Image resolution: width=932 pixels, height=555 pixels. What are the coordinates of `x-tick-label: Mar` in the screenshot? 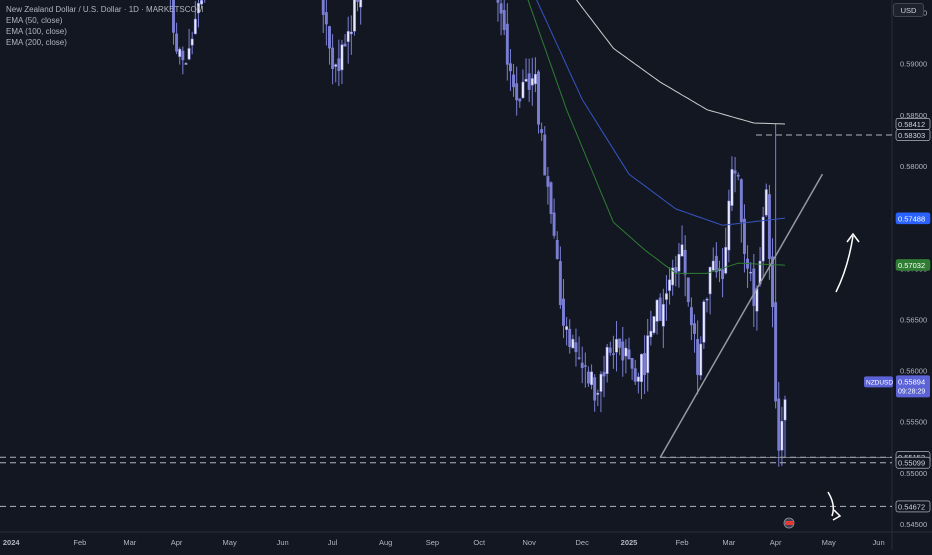 It's located at (728, 542).